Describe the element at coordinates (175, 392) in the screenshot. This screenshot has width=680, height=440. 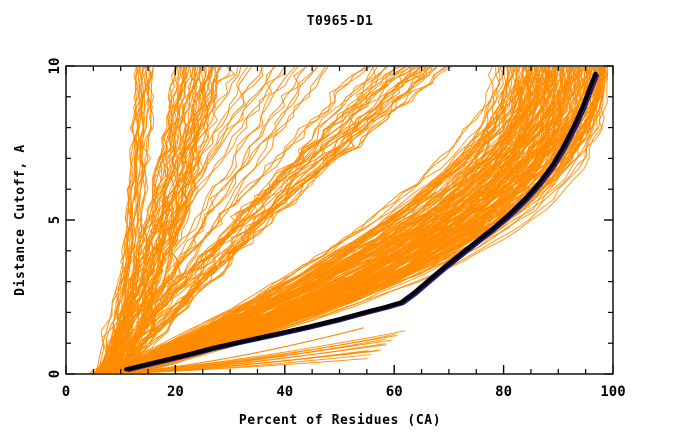
I see `x-tick-label: 20` at that location.